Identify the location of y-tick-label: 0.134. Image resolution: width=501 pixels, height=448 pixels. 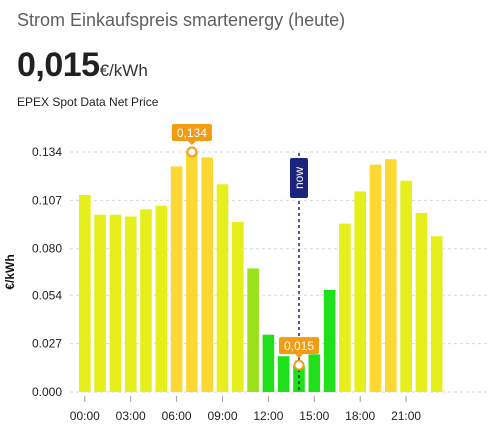
(47, 152).